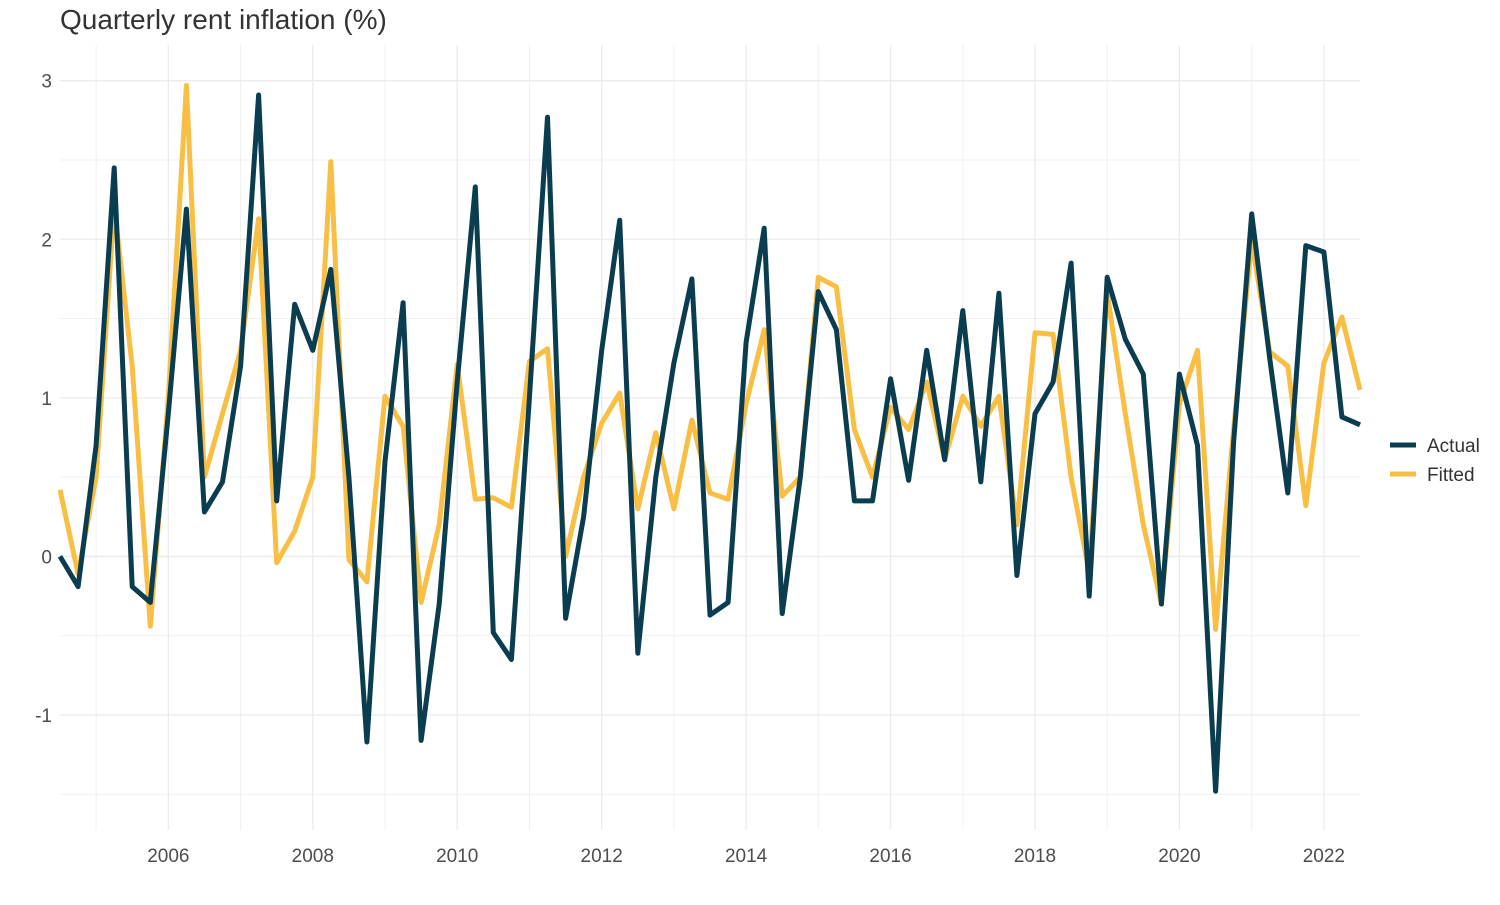 The image size is (1500, 905). I want to click on chart-title: Quarterly rent inflation (%), so click(223, 19).